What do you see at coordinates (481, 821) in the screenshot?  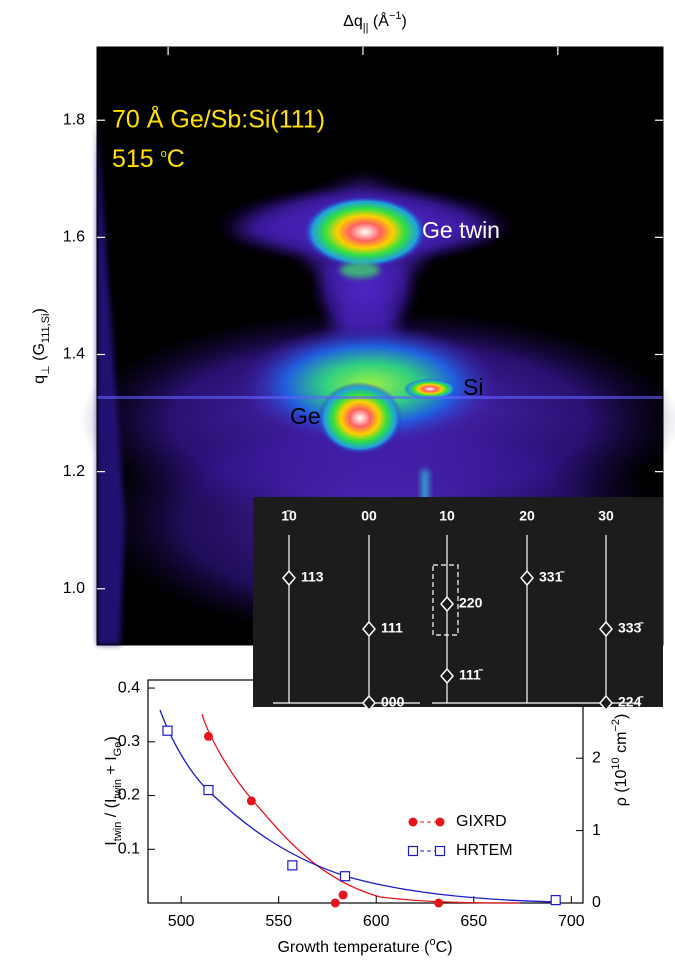 I see `legend-label: GIXRD` at bounding box center [481, 821].